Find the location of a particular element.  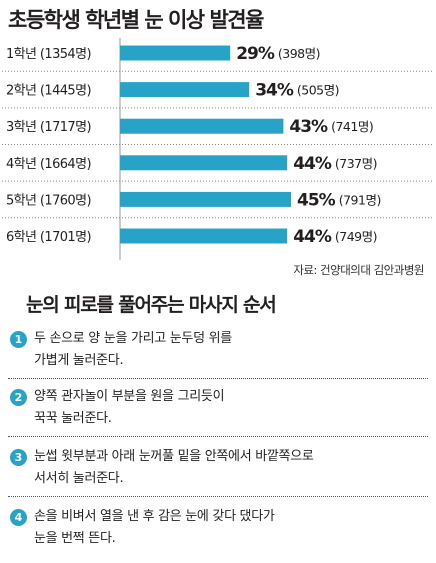

step-text: 눈썹 윗부분과 아래 눈꺼풀 밑을 안쪽에서 바깥쪽으로 서서히 눌러준다. is located at coordinates (174, 467).